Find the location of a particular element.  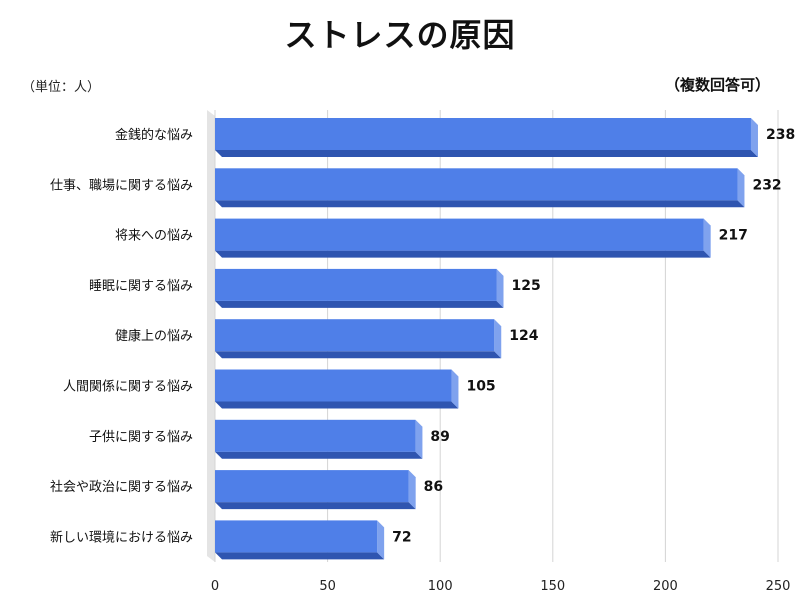

x-tick-label-3: 150 is located at coordinates (552, 586).